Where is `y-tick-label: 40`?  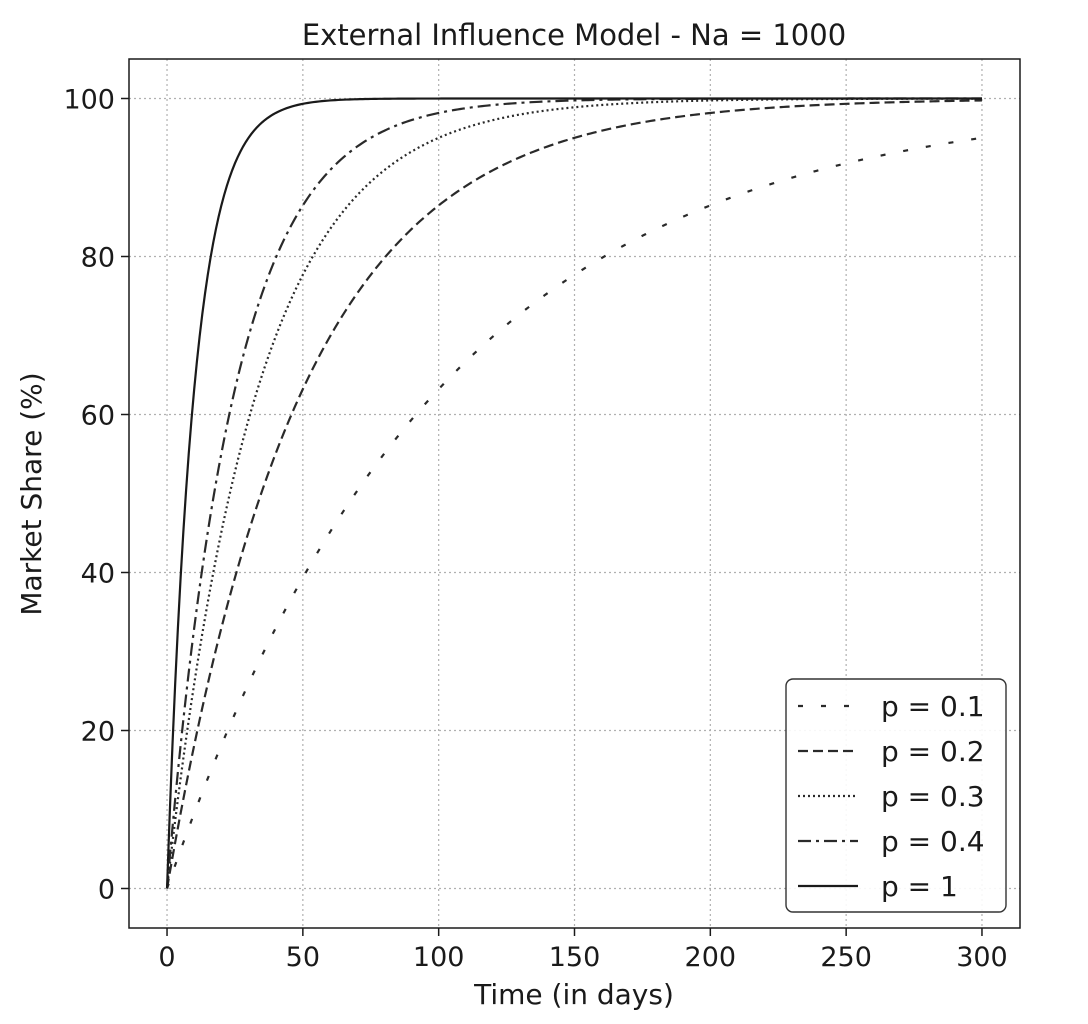
y-tick-label: 40 is located at coordinates (98, 574).